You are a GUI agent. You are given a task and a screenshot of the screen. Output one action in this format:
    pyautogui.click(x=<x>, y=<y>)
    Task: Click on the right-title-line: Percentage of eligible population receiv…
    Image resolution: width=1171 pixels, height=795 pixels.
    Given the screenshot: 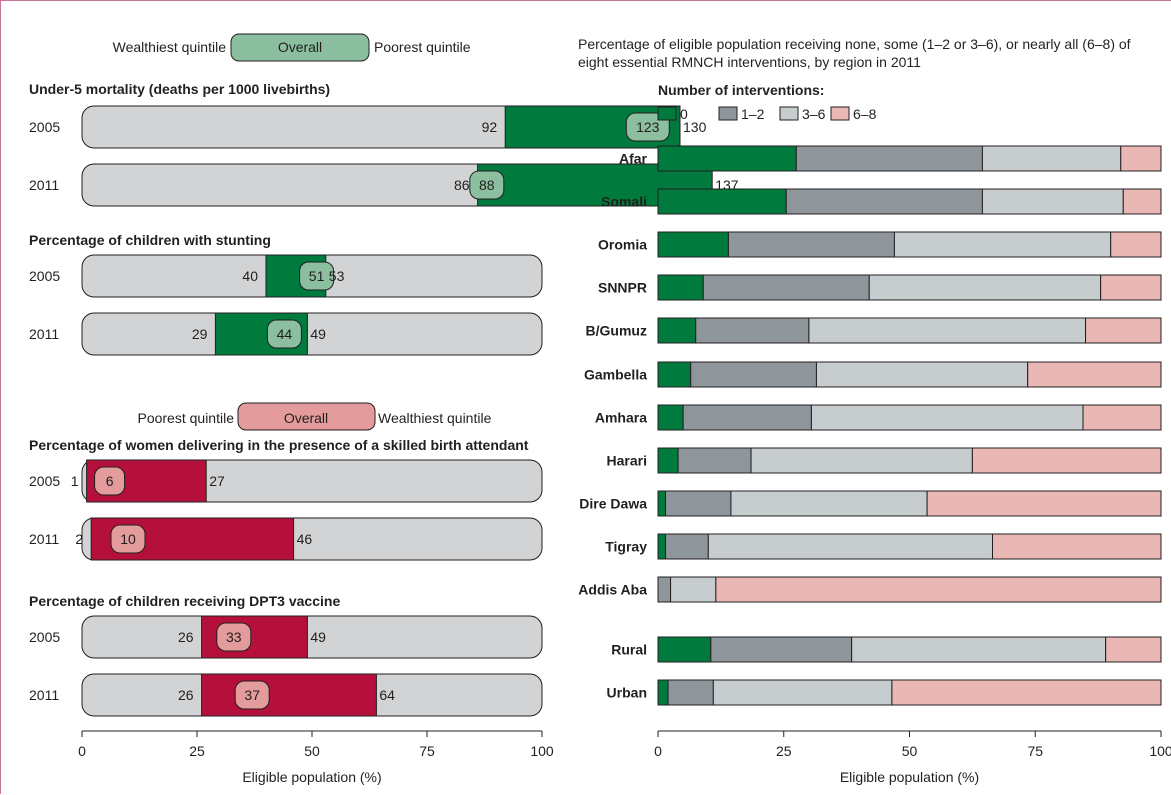 What is the action you would take?
    pyautogui.click(x=854, y=44)
    